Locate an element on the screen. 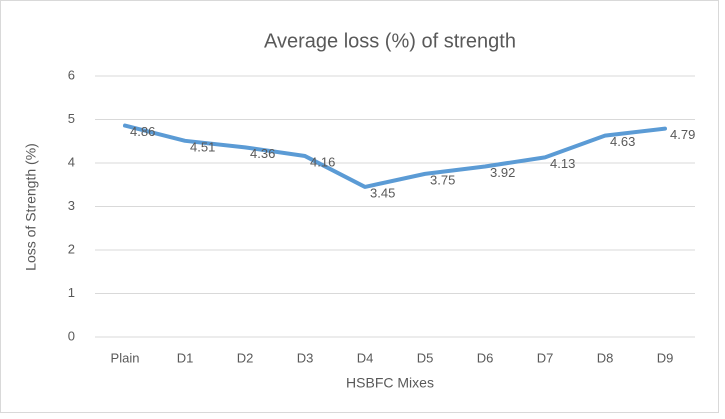  data-label: 3.92 is located at coordinates (502, 172).